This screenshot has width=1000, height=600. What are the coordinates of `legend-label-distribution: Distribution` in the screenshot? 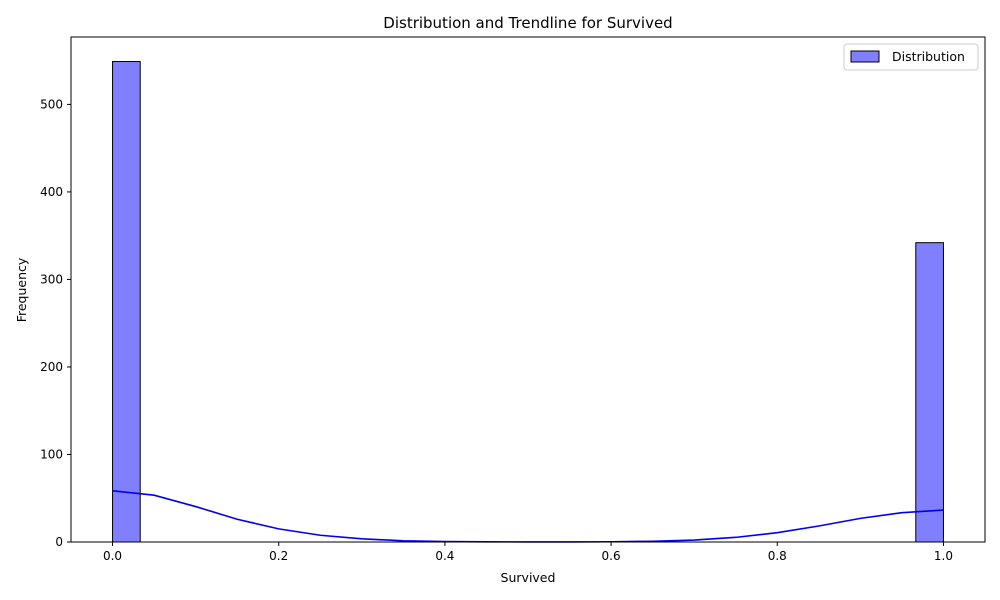 It's located at (928, 56).